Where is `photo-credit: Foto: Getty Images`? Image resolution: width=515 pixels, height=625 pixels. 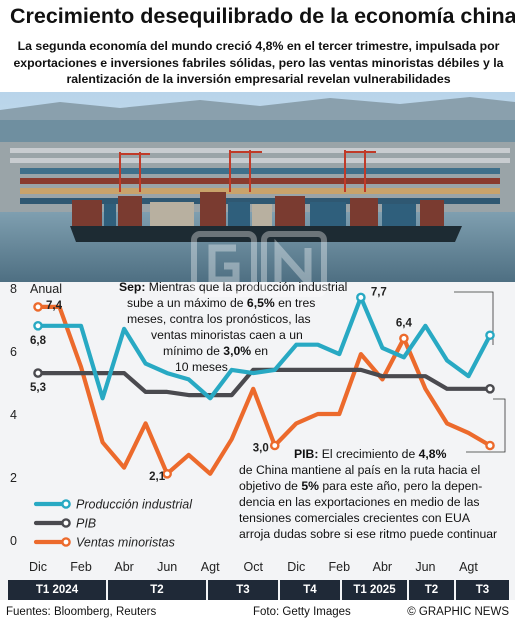
photo-credit: Foto: Getty Images is located at coordinates (302, 612).